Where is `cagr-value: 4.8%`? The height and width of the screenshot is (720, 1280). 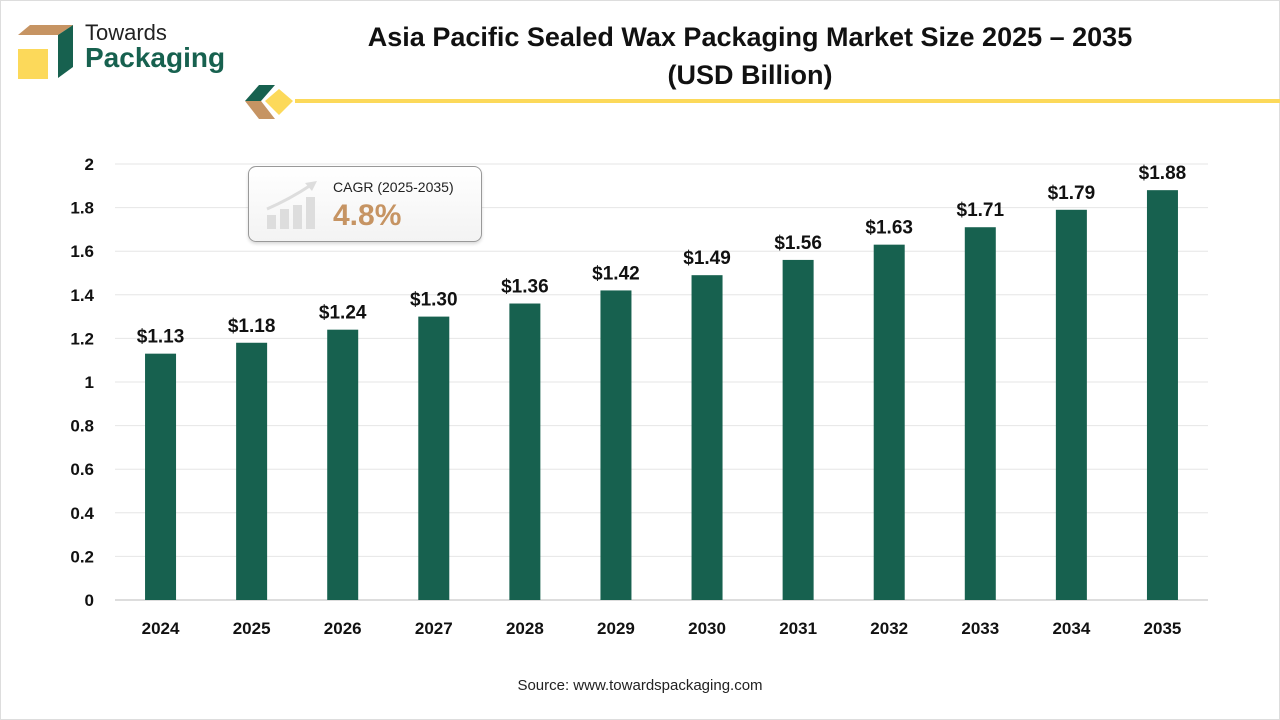 cagr-value: 4.8% is located at coordinates (367, 215).